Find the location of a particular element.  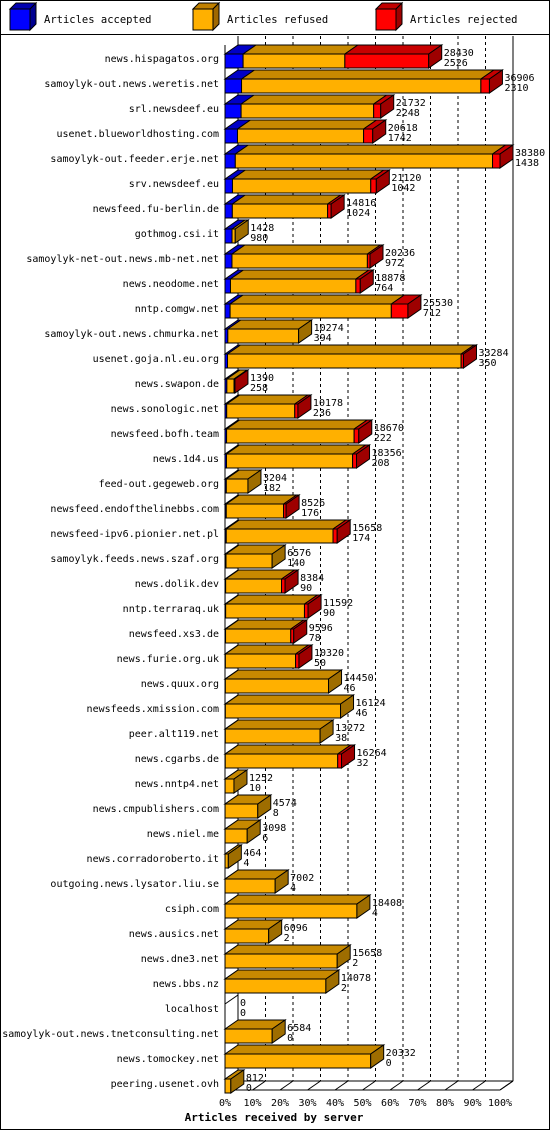

category-label: newsfeed.xs3.de is located at coordinates (174, 634).